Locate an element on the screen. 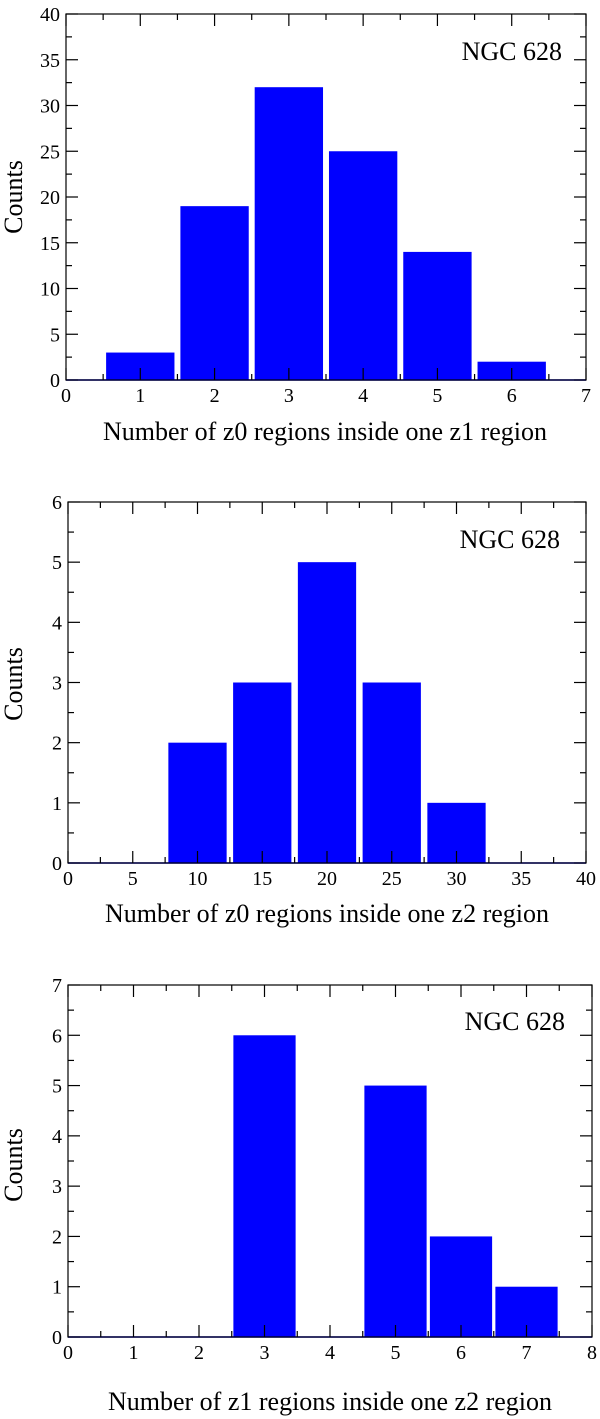 Image resolution: width=600 pixels, height=1419 pixels. y-tick-label: 35 is located at coordinates (50, 61).